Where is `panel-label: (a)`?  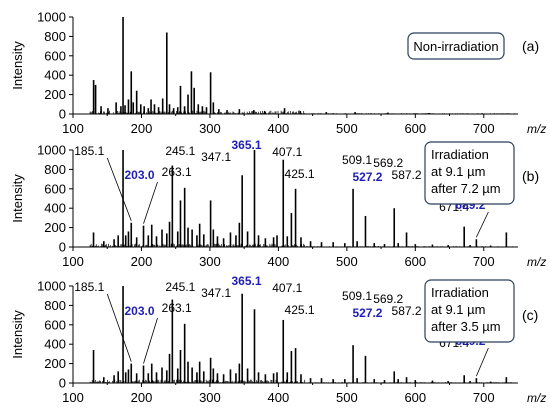 panel-label: (a) is located at coordinates (530, 46).